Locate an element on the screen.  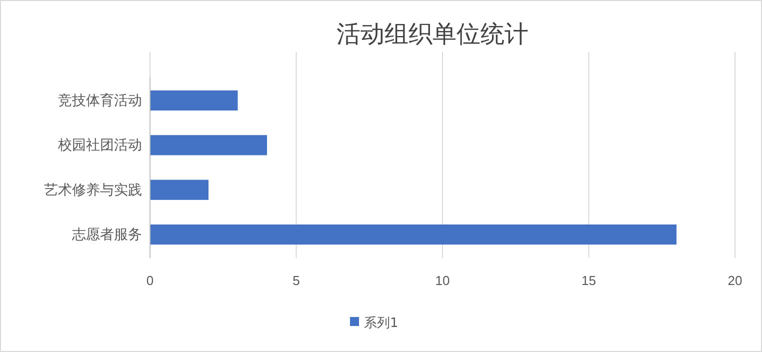
x-tick-label: 10 is located at coordinates (442, 280).